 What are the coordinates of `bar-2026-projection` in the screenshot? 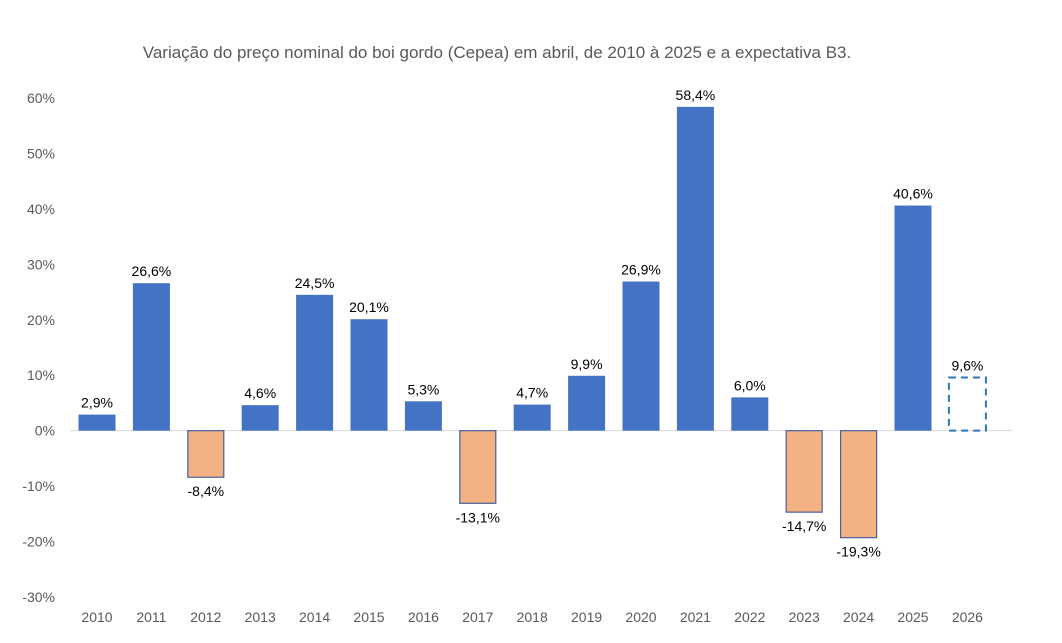 It's located at (967, 404).